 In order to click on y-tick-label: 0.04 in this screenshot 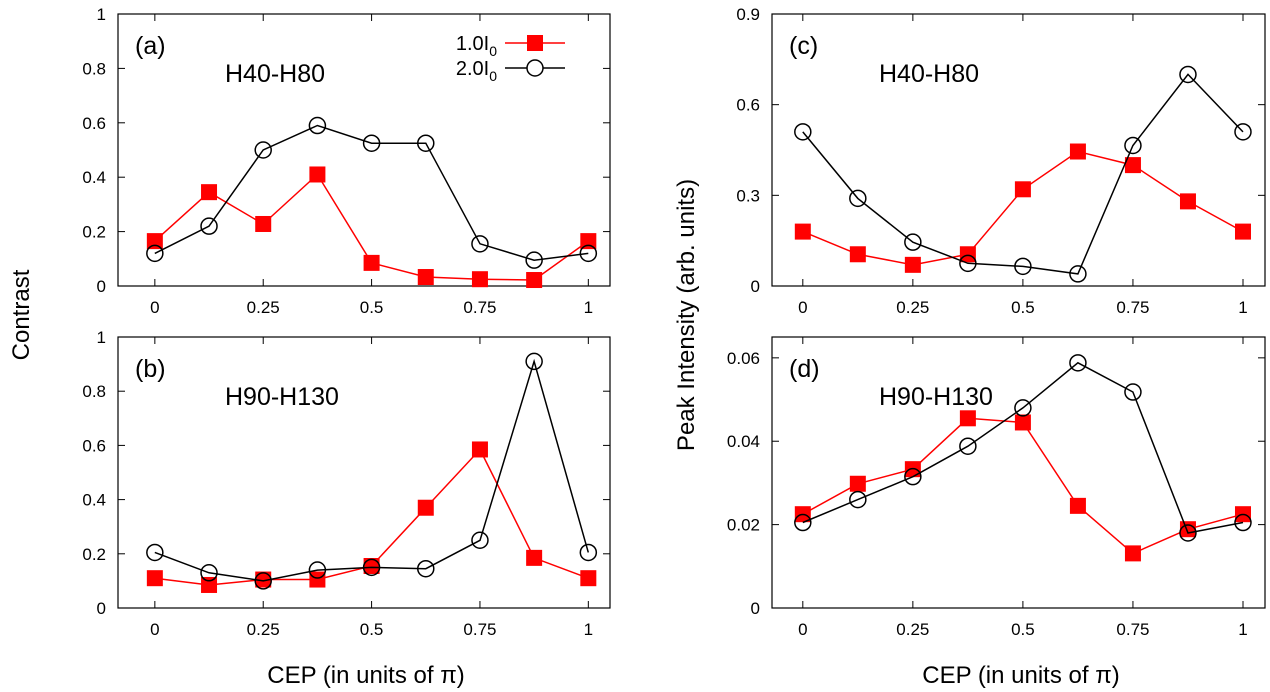, I will do `click(743, 441)`.